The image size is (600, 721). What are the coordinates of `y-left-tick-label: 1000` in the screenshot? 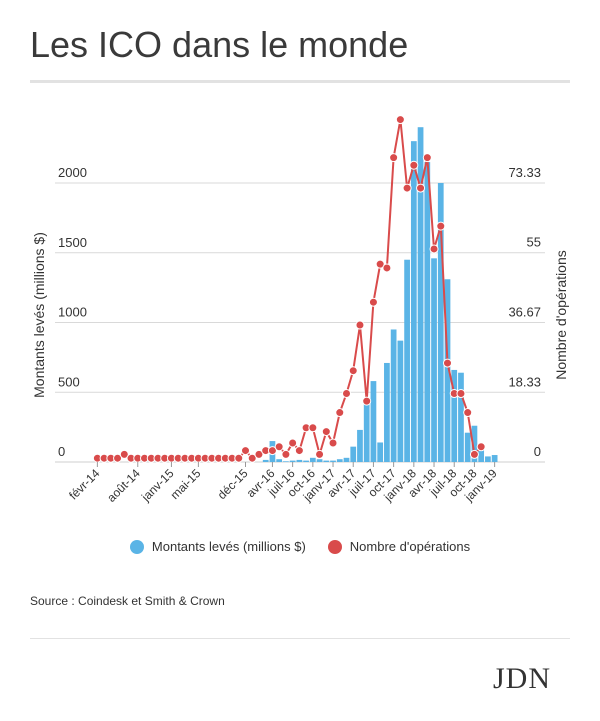 It's located at (72, 312).